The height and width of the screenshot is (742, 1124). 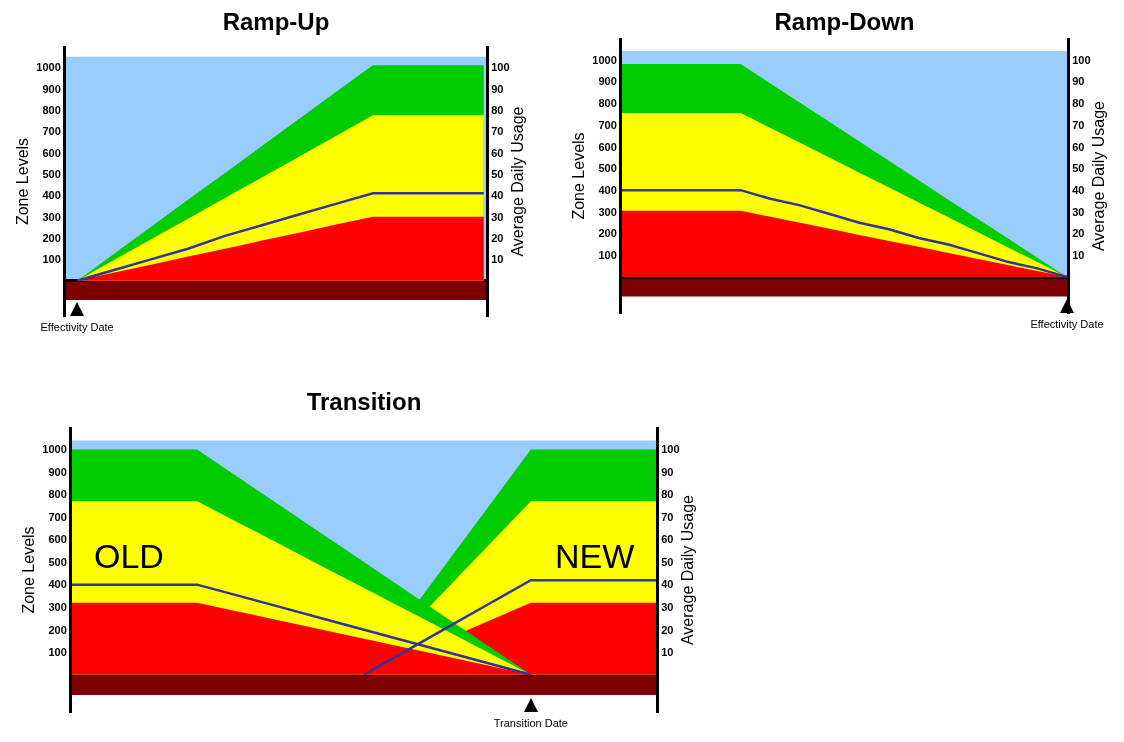 I want to click on annotation: NEW, so click(x=595, y=556).